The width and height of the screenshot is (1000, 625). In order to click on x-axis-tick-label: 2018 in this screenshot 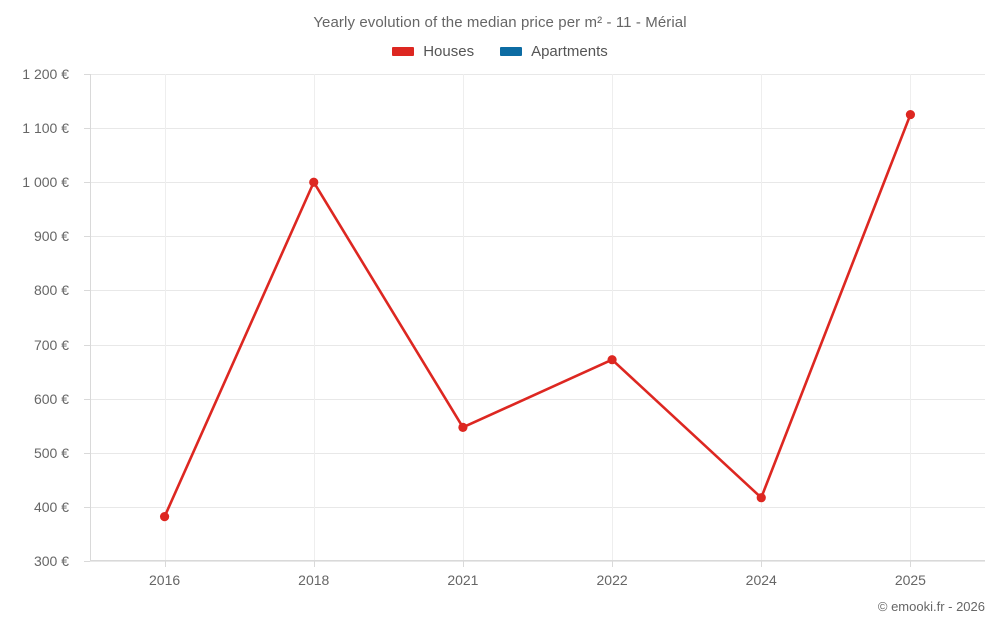, I will do `click(314, 580)`.